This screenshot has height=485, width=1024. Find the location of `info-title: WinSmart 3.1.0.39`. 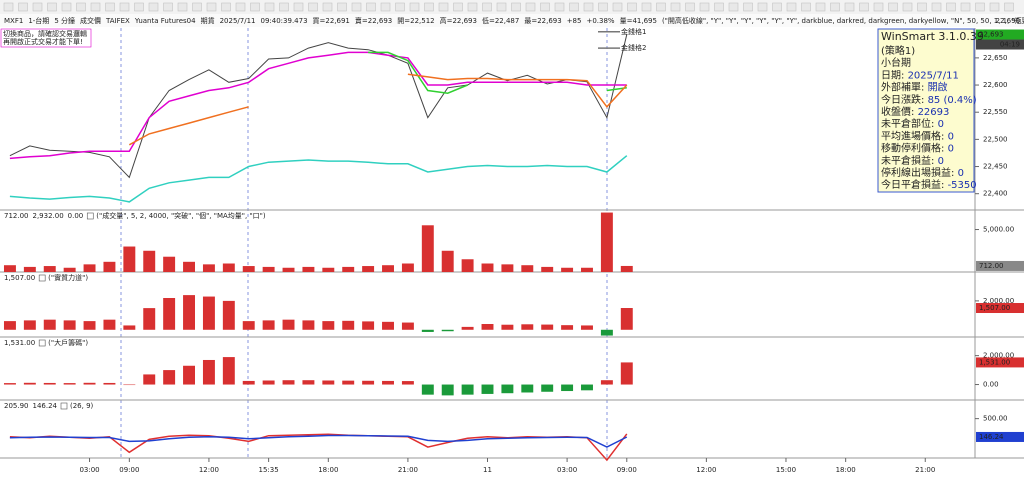

info-title: WinSmart 3.1.0.39 is located at coordinates (932, 36).